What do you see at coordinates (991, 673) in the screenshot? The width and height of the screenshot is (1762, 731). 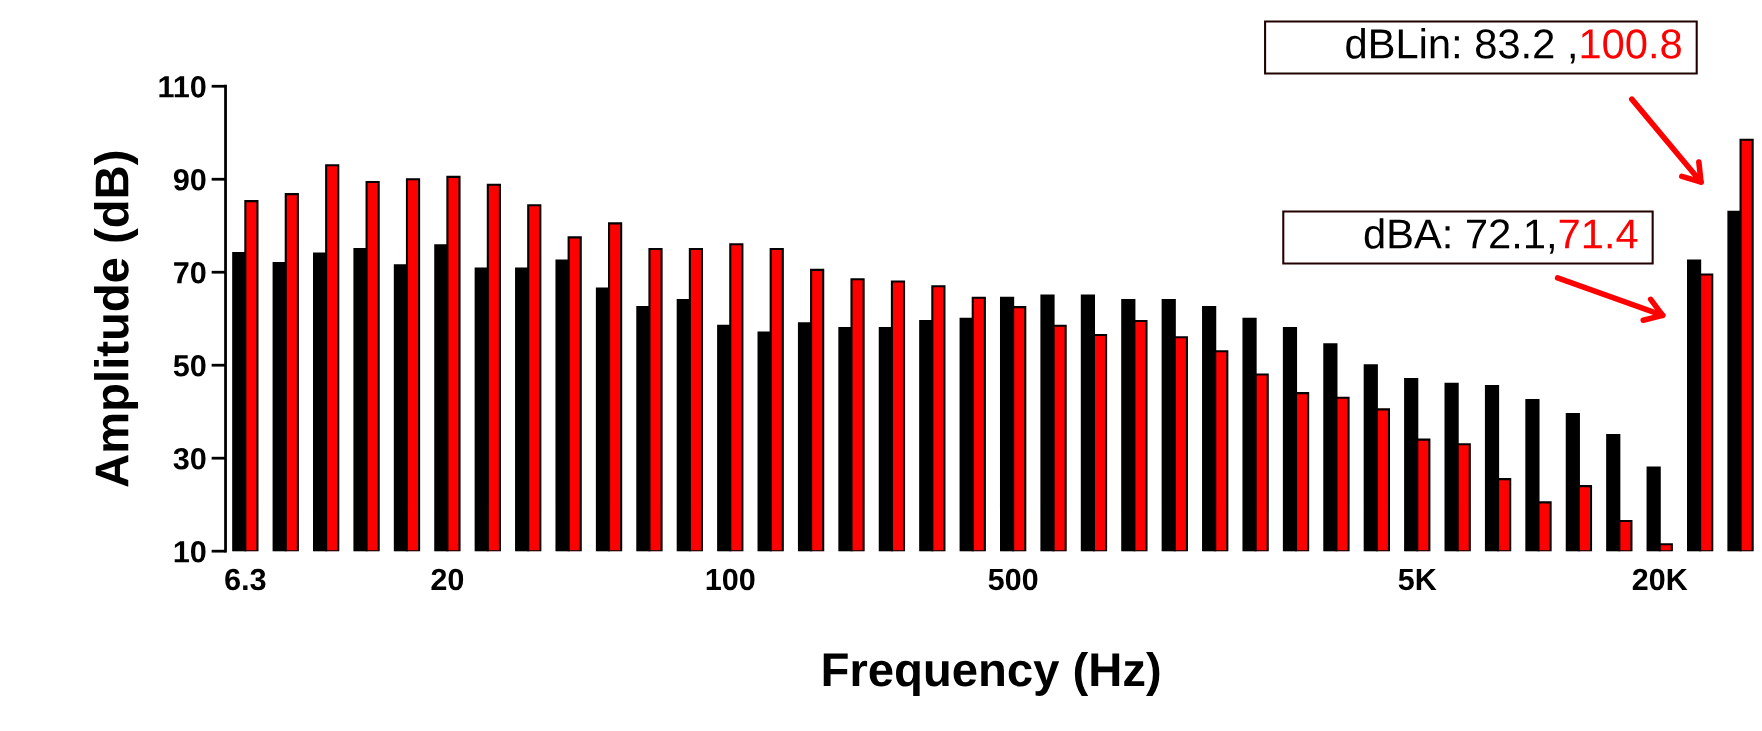 I see `x-axis-title: Frequency (Hz)` at bounding box center [991, 673].